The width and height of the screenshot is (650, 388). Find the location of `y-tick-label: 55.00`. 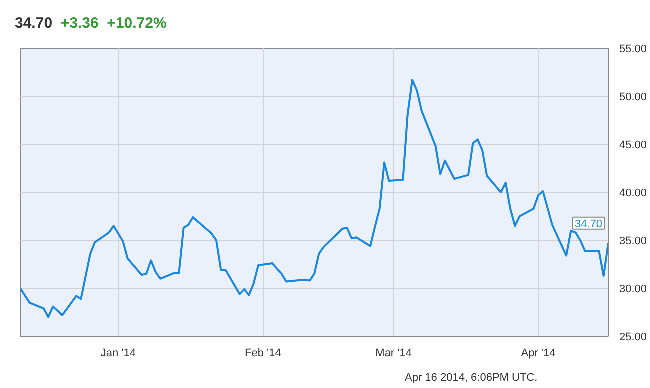

y-tick-label: 55.00 is located at coordinates (634, 50).